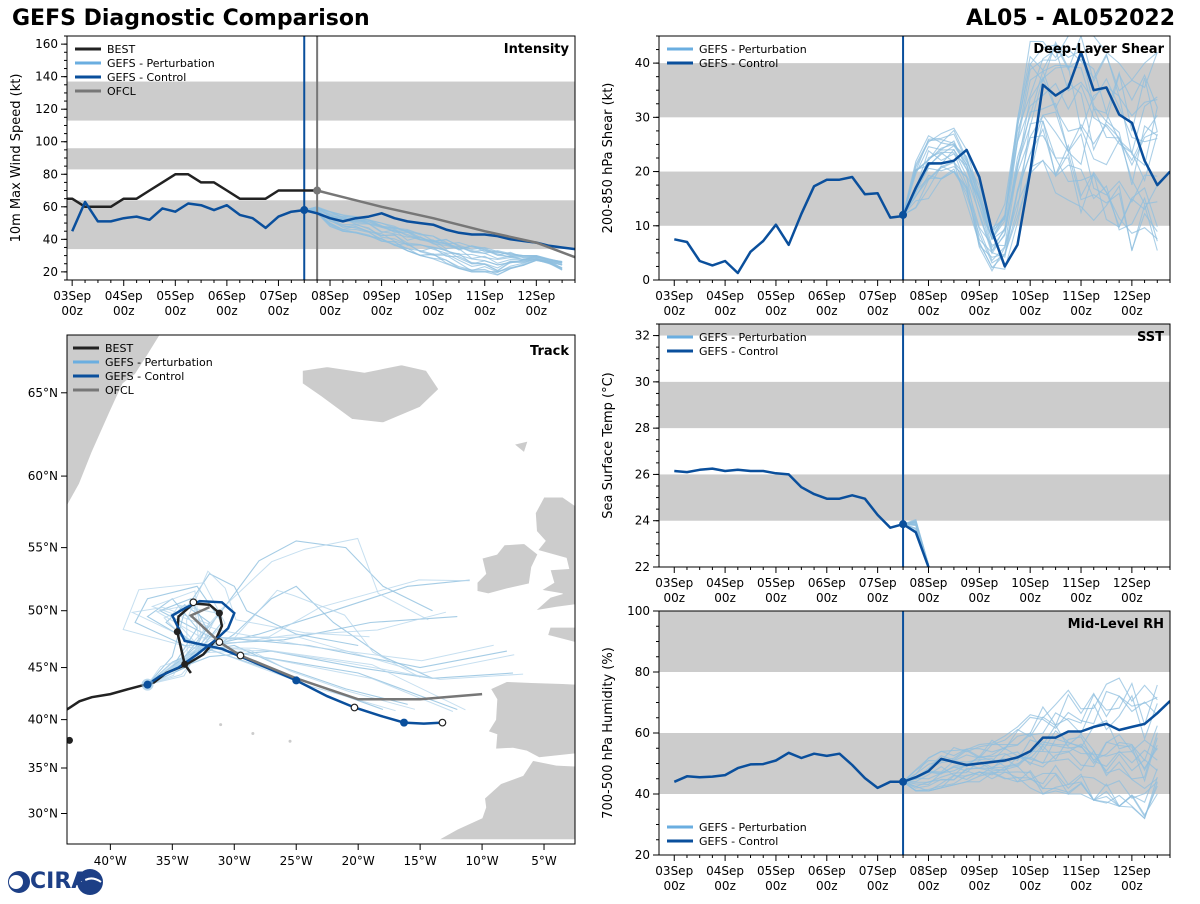 This screenshot has width=1200, height=904. I want to click on y-tick-label: 32, so click(642, 336).